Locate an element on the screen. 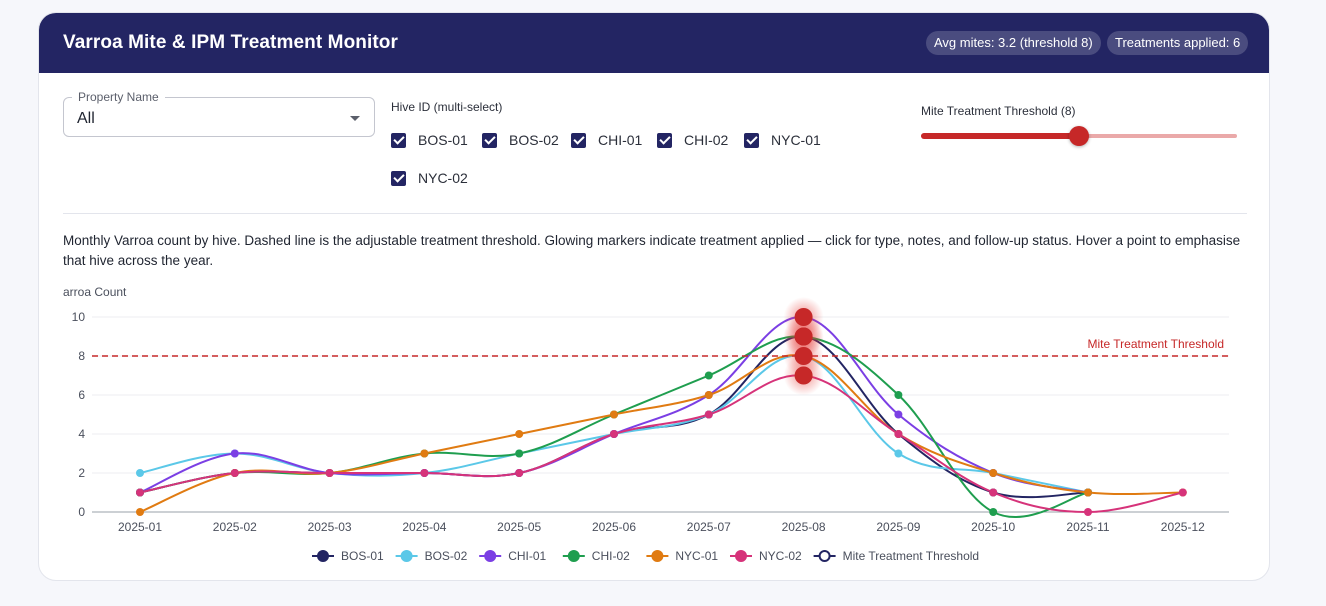  legend-item: BOS-01 is located at coordinates (348, 556).